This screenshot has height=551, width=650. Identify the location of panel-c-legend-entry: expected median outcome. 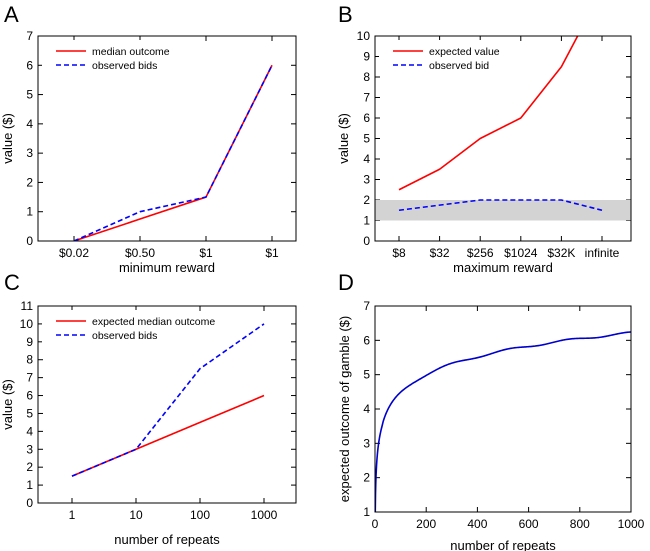
(153, 322).